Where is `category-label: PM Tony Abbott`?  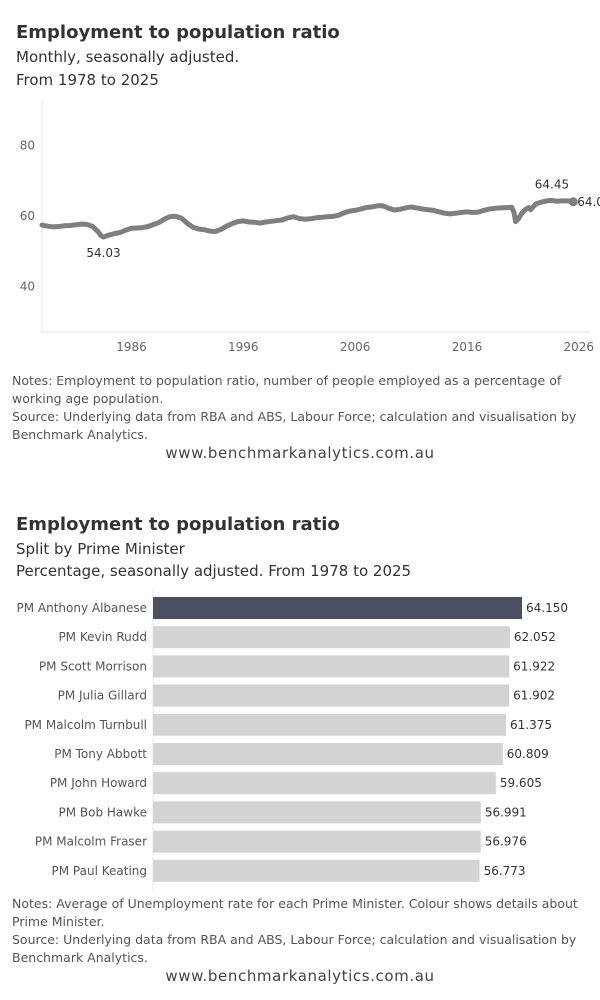
category-label: PM Tony Abbott is located at coordinates (100, 754).